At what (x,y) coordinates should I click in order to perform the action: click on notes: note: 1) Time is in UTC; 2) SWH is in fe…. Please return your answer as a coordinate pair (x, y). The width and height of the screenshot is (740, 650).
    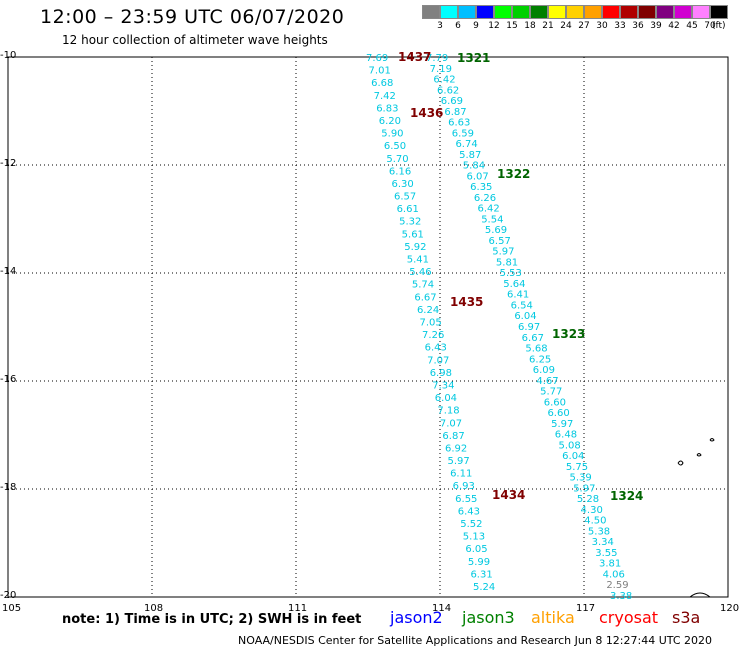
    Looking at the image, I should click on (212, 619).